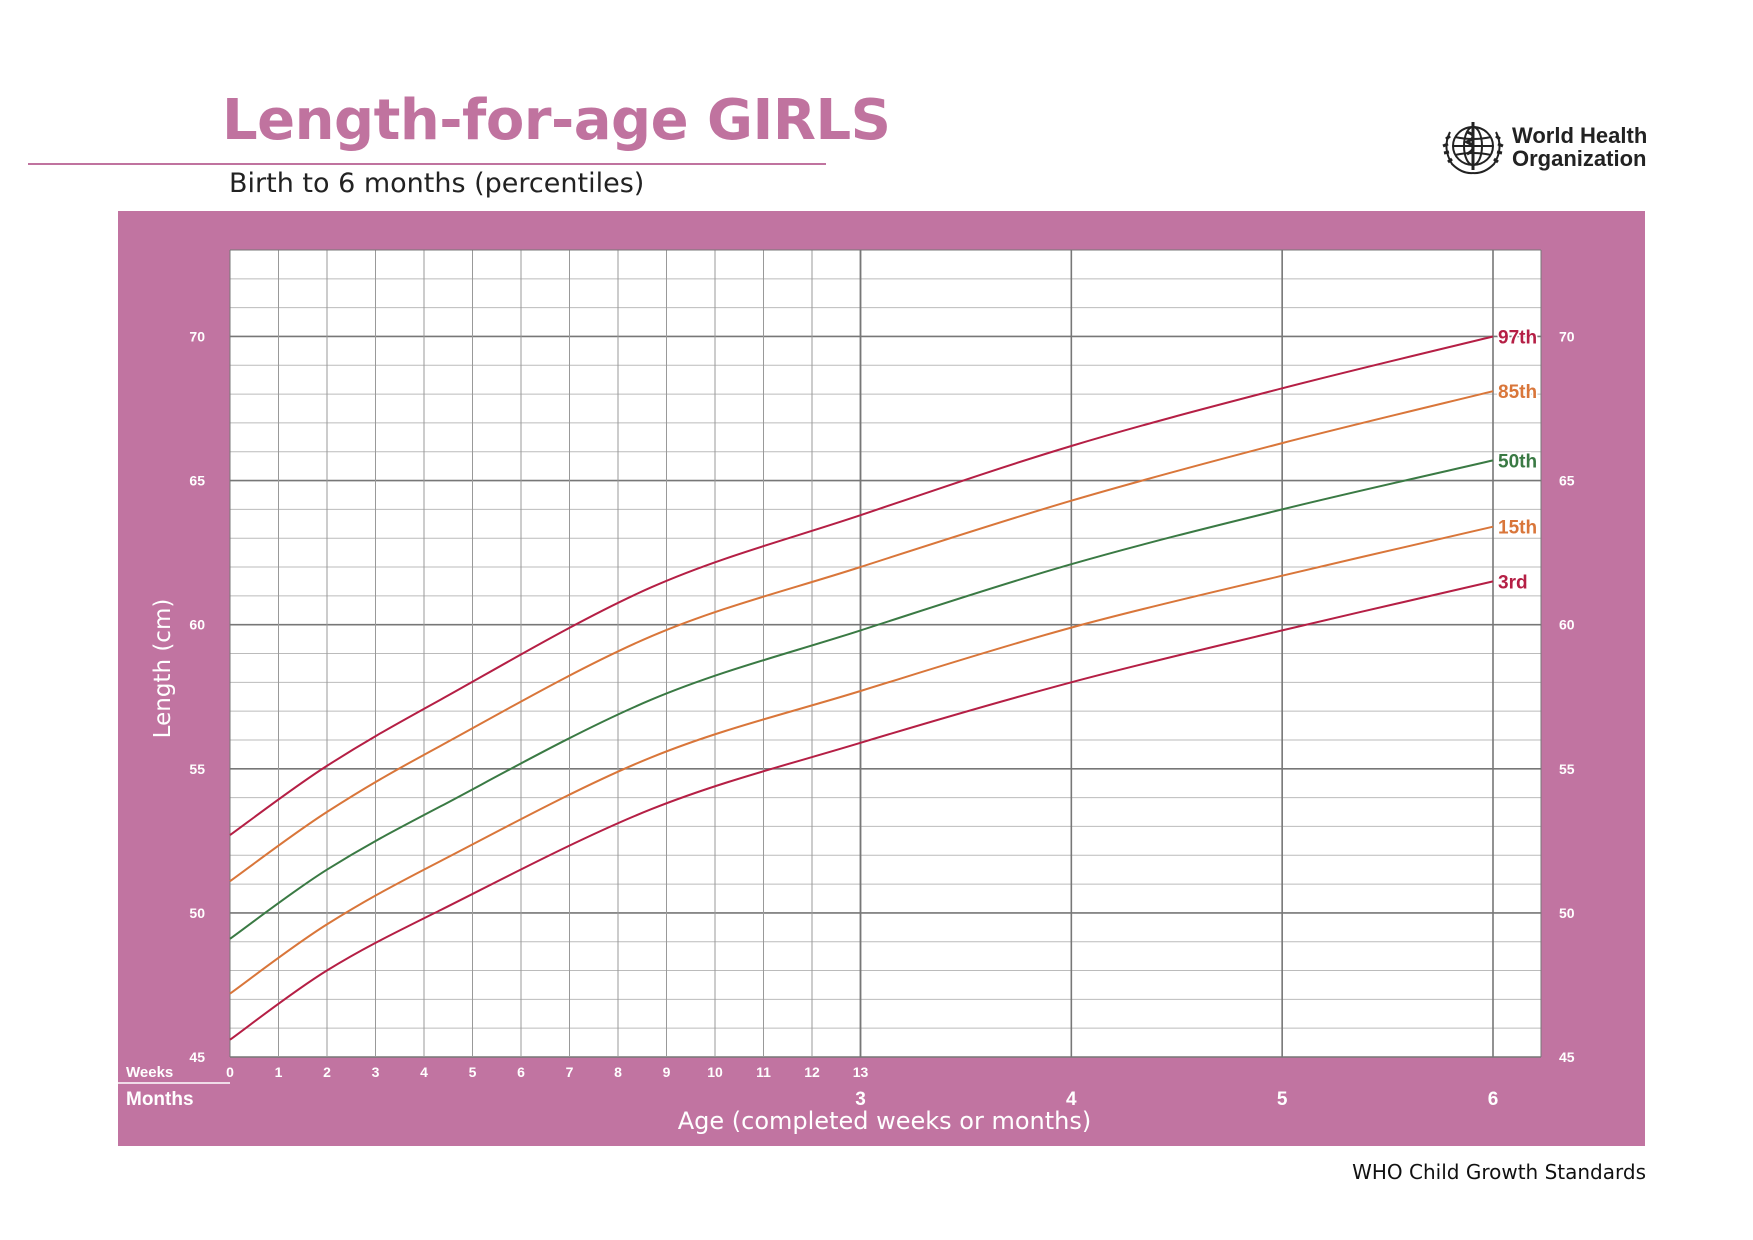 The image size is (1753, 1240). I want to click on x-tick-label-month: 6, so click(1493, 1099).